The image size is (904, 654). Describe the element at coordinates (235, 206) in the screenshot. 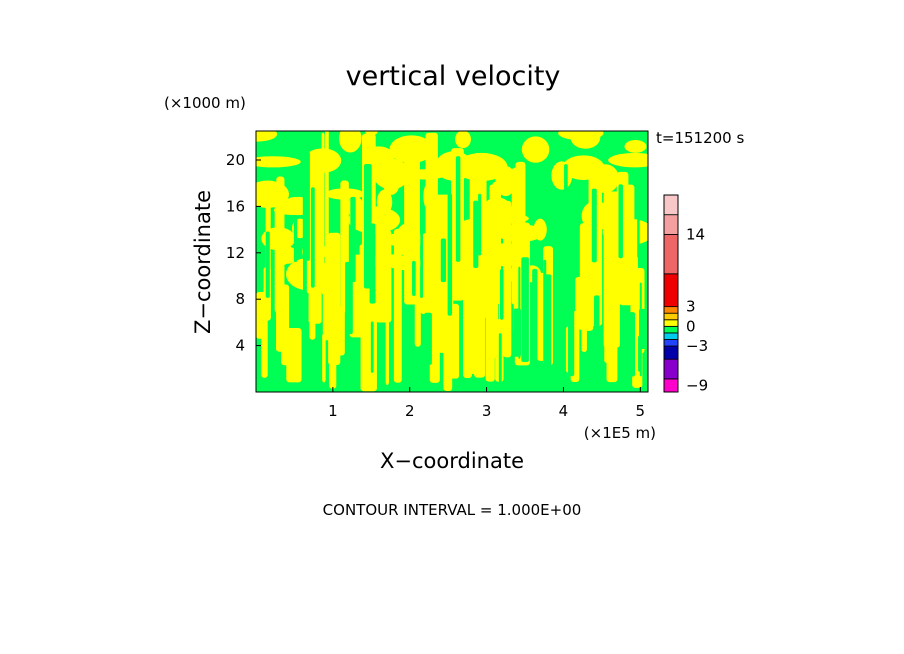

I see `y-tick-label: 16` at that location.